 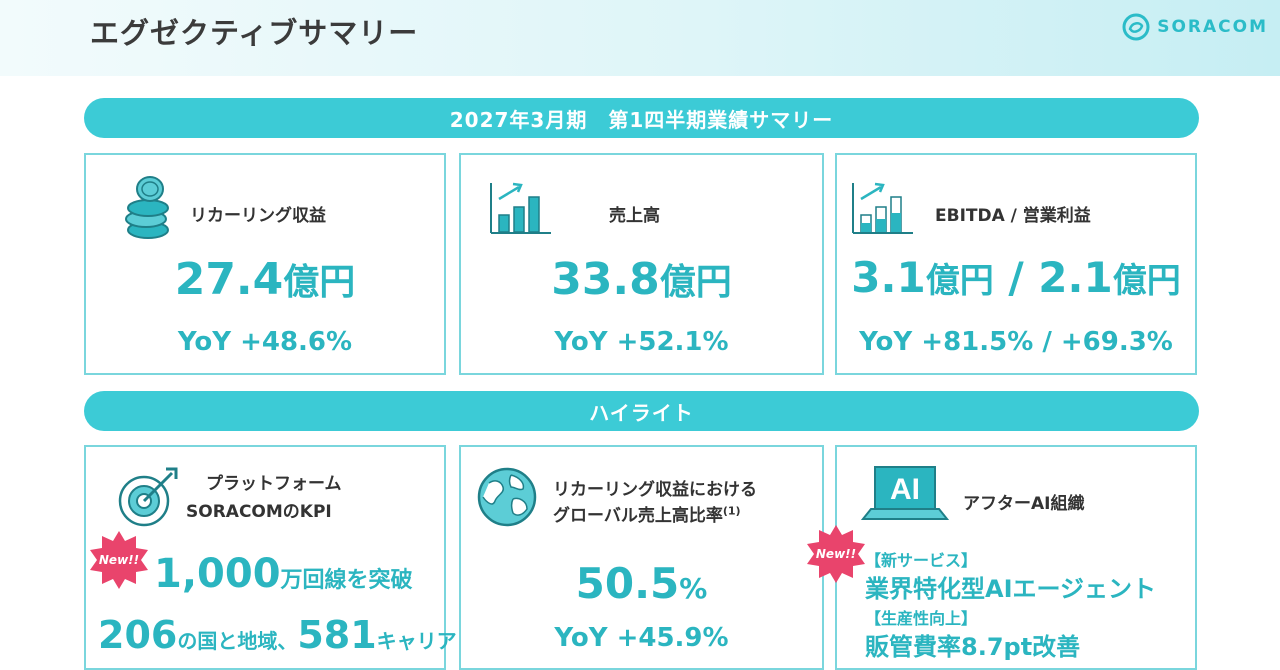 I want to click on kpi-number-op-income: 2.1, so click(x=1075, y=277).